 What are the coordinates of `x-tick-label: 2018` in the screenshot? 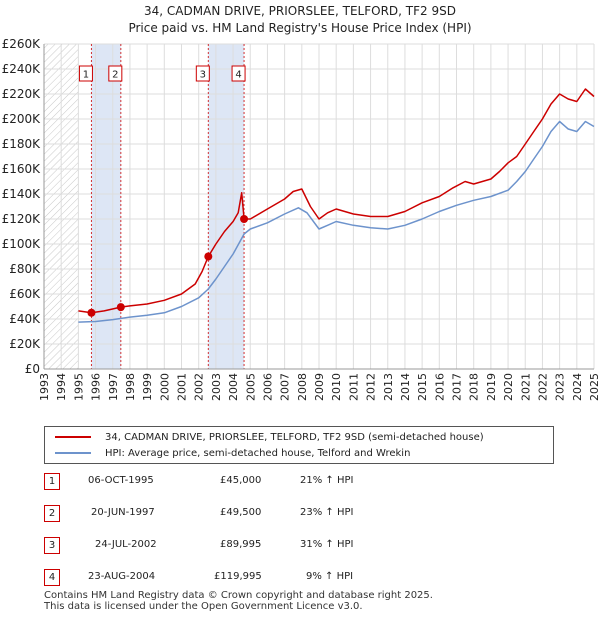 It's located at (474, 387).